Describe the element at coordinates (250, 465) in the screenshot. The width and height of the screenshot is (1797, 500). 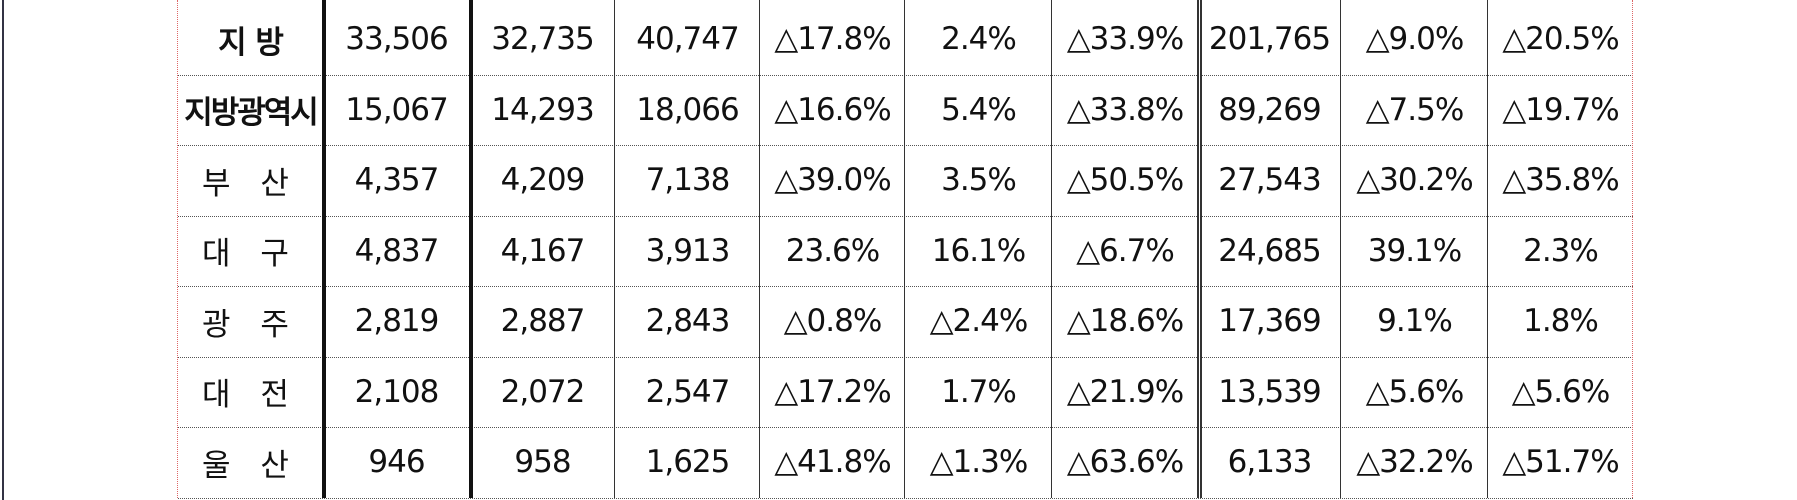
I see `row-label: 울 산` at that location.